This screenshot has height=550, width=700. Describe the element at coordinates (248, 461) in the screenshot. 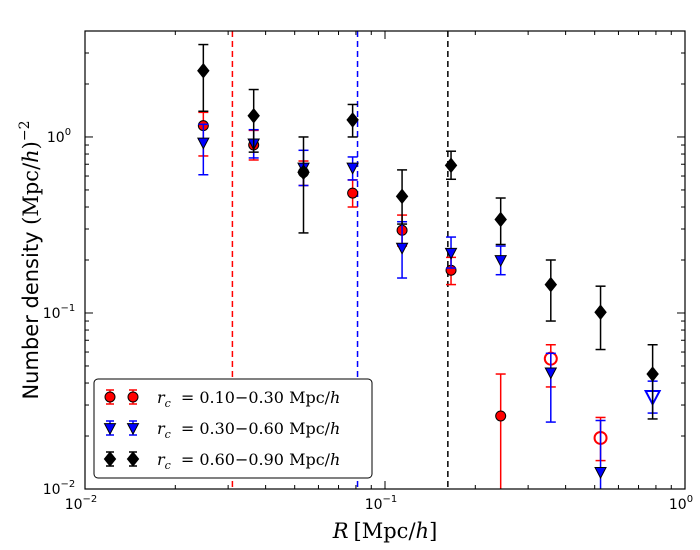

I see `legend-label: rc = 0.60−0.90 Mpc/h` at that location.